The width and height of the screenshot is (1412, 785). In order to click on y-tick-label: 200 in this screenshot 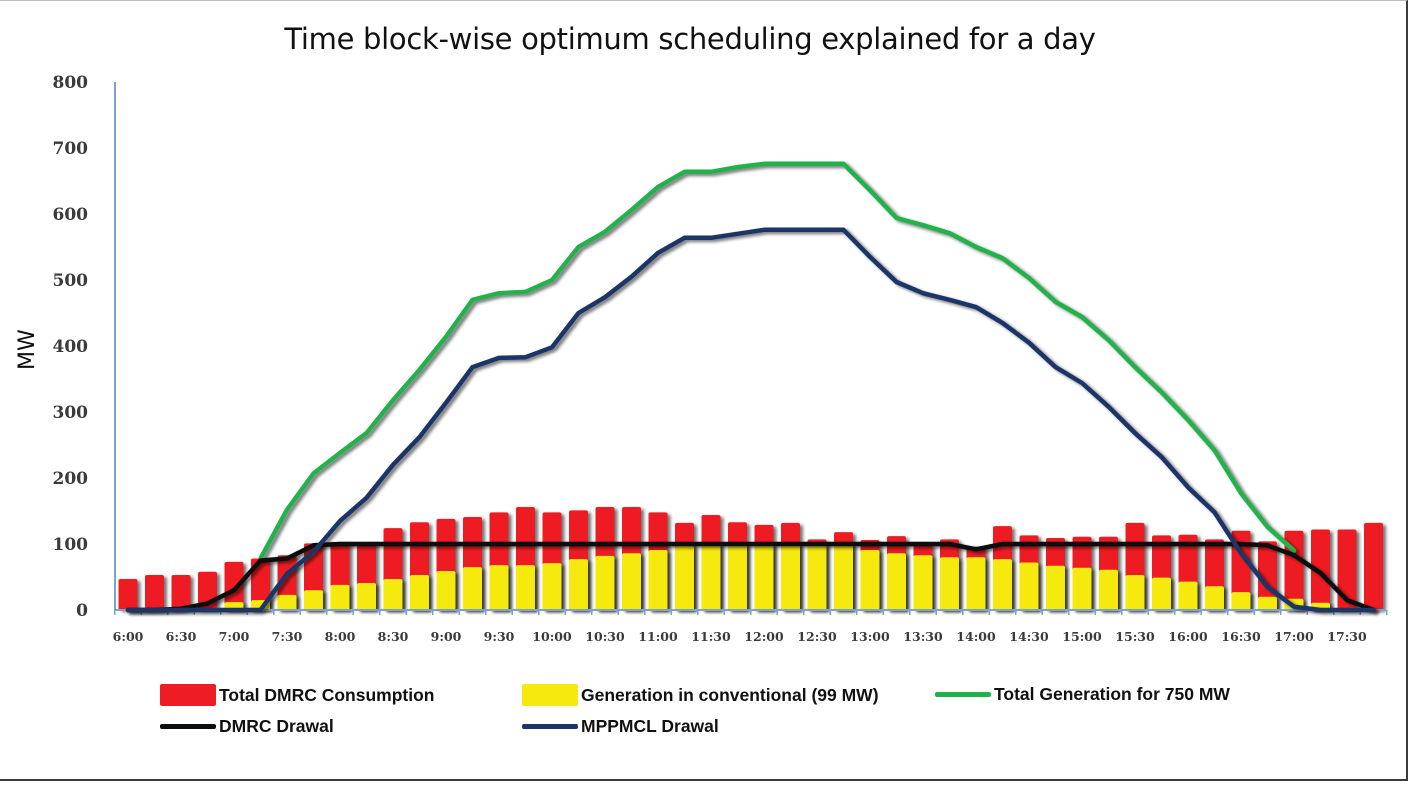, I will do `click(71, 479)`.